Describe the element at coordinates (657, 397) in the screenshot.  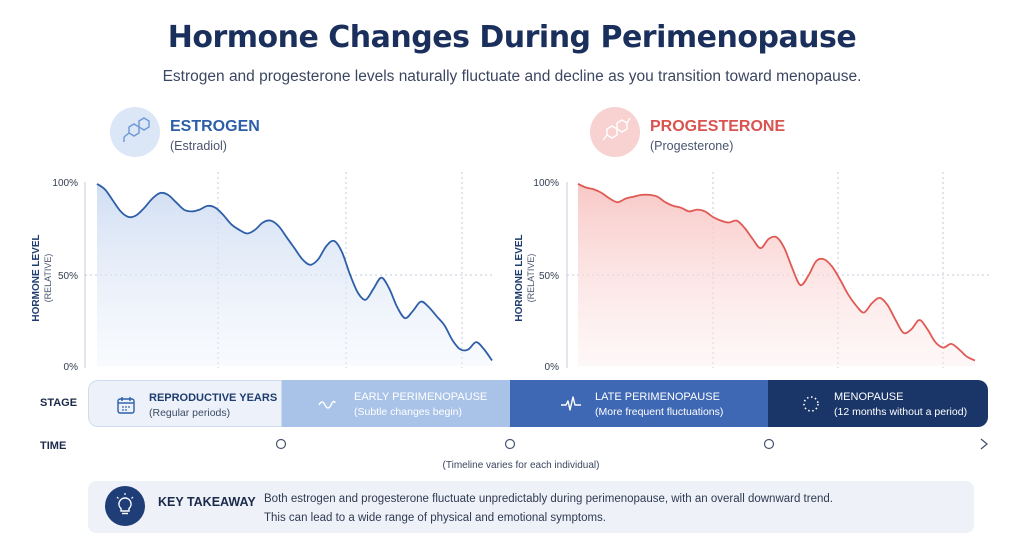
I see `stage-name: LATE PERIMENOPAUSE` at that location.